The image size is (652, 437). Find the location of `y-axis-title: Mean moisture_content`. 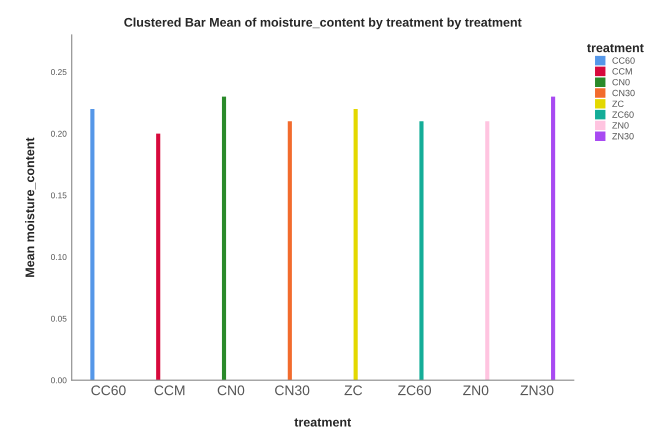

y-axis-title: Mean moisture_content is located at coordinates (30, 207).